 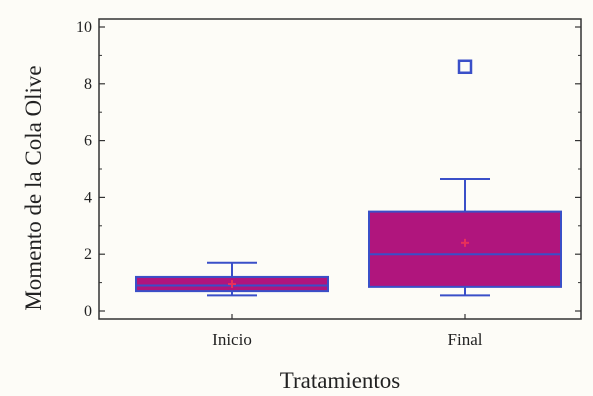 I want to click on y-tick-label-8: 8, so click(x=88, y=84).